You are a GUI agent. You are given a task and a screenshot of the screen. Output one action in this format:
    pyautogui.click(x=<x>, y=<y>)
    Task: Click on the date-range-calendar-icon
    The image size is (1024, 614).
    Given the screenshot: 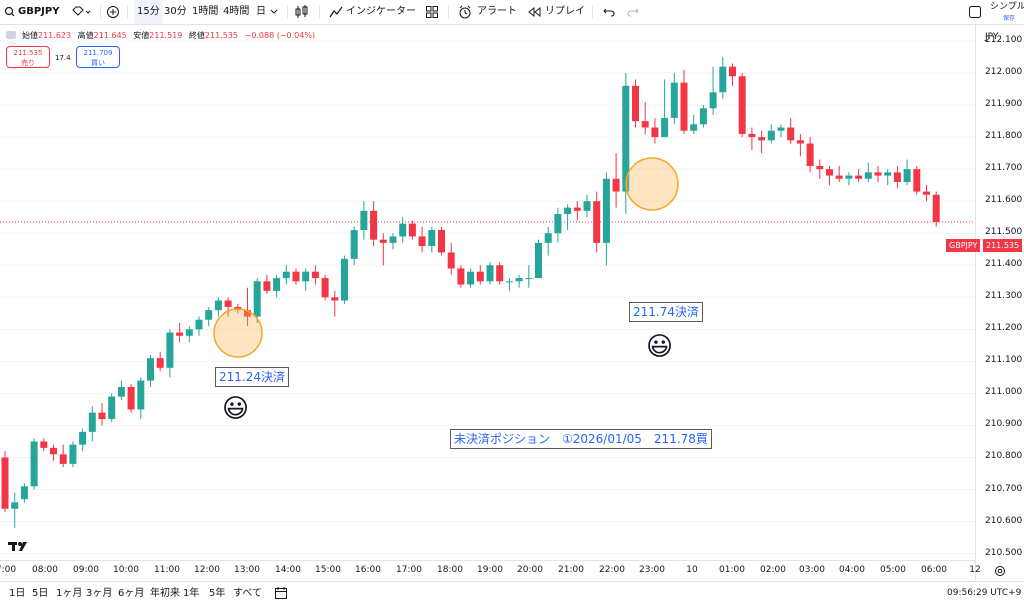 What is the action you would take?
    pyautogui.click(x=281, y=593)
    